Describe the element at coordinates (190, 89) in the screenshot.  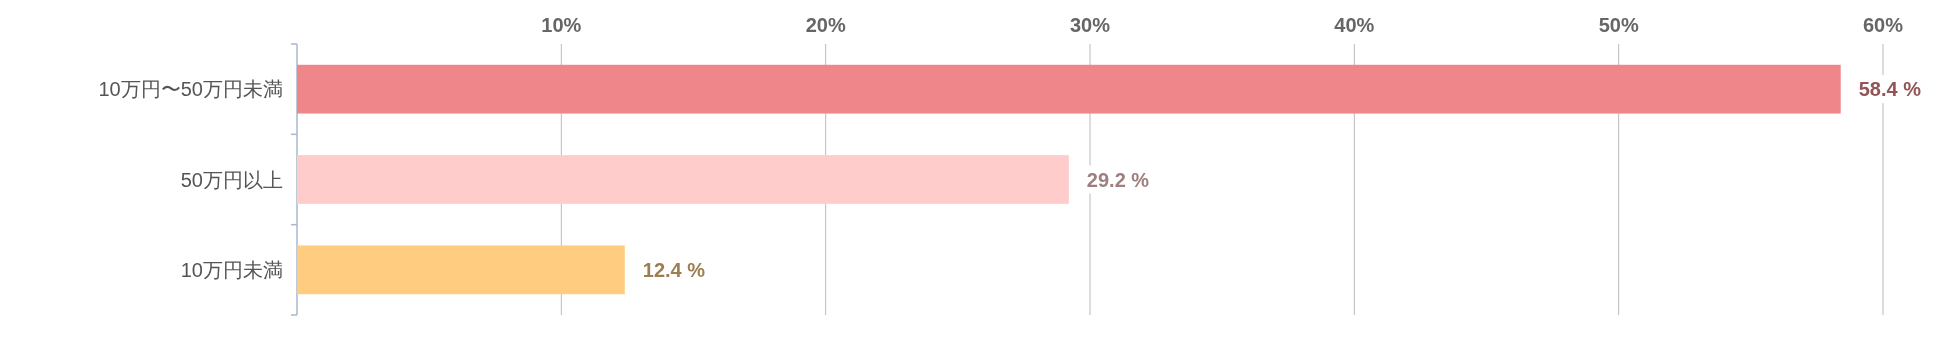
I see `y-tick-label: 10万円〜50万円未満` at that location.